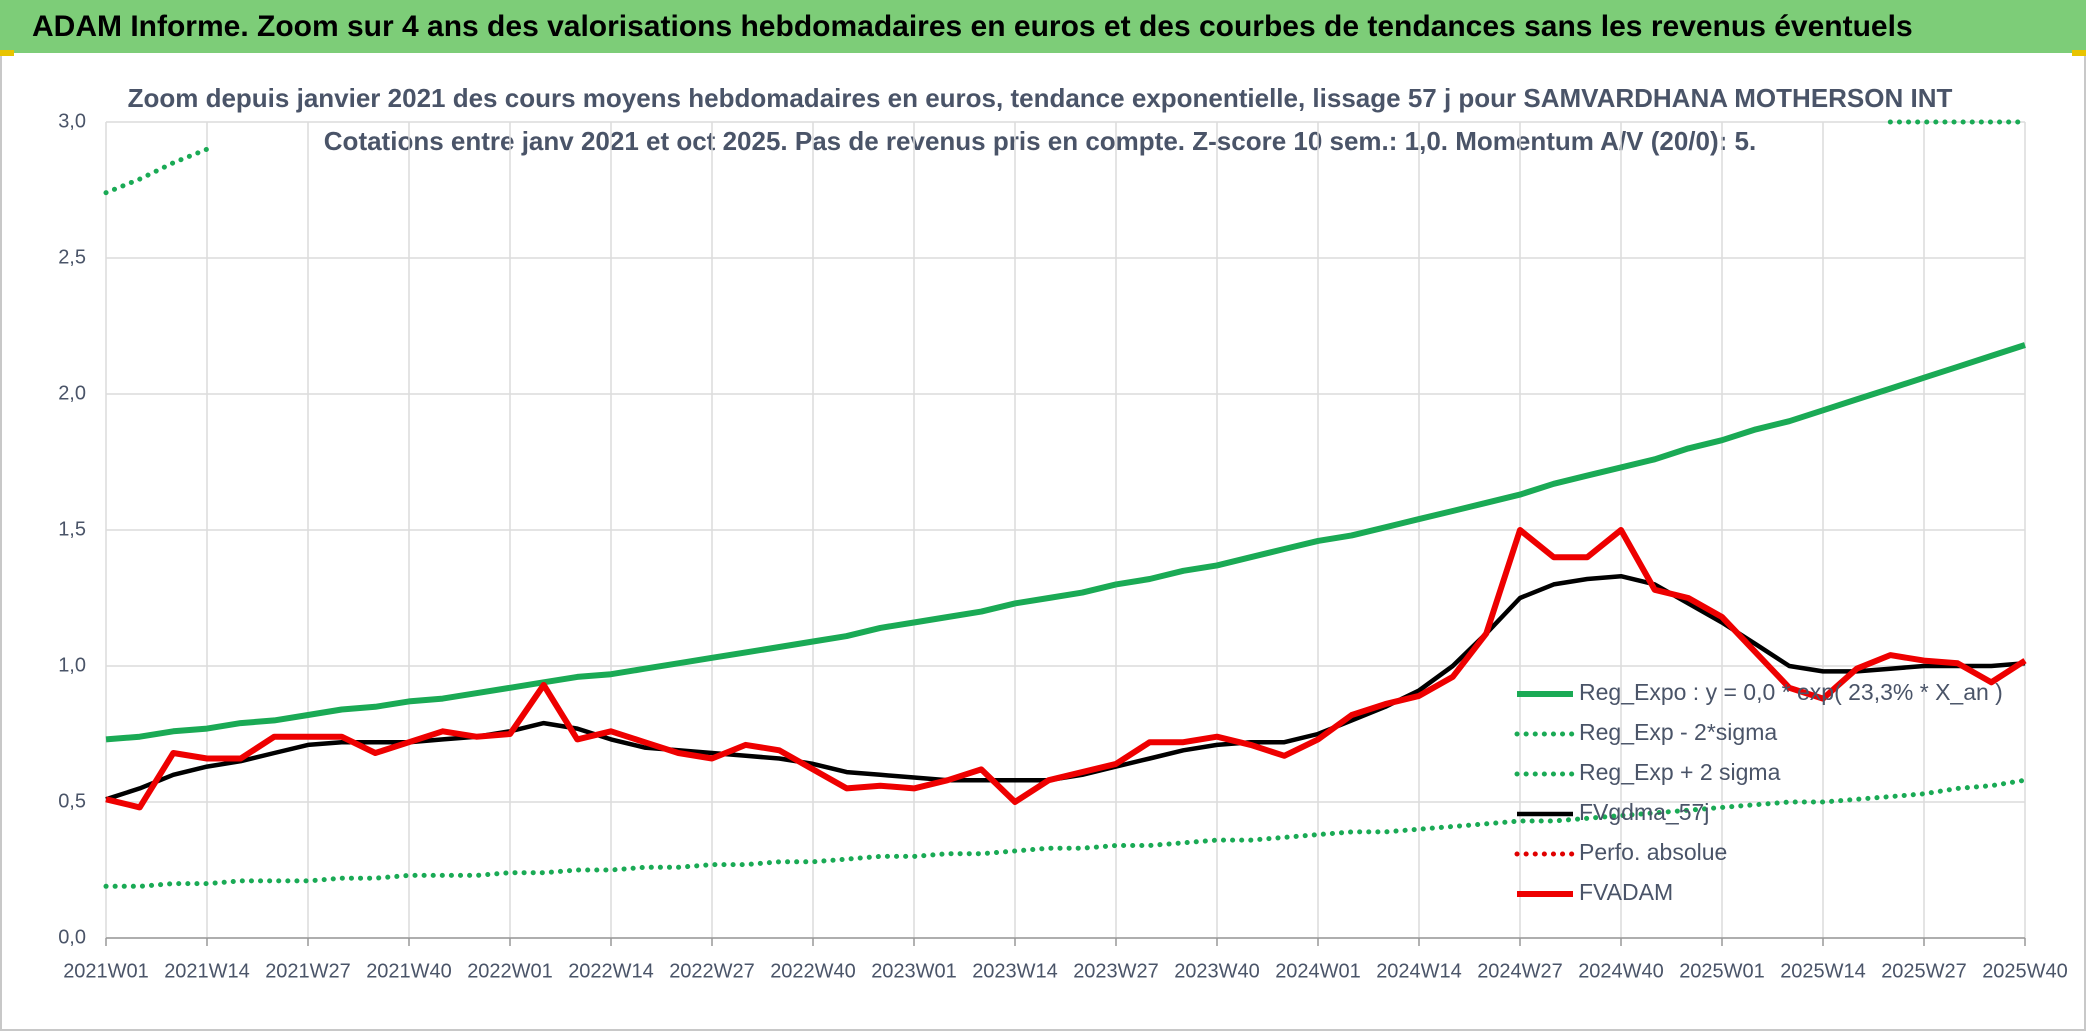  What do you see at coordinates (207, 971) in the screenshot?
I see `x-tick-label: 2021W14` at bounding box center [207, 971].